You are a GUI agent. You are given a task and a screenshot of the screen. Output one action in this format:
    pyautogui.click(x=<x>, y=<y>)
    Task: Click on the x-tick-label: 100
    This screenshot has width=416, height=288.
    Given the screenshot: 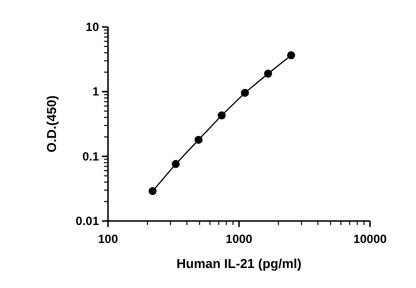 What is the action you would take?
    pyautogui.click(x=108, y=239)
    